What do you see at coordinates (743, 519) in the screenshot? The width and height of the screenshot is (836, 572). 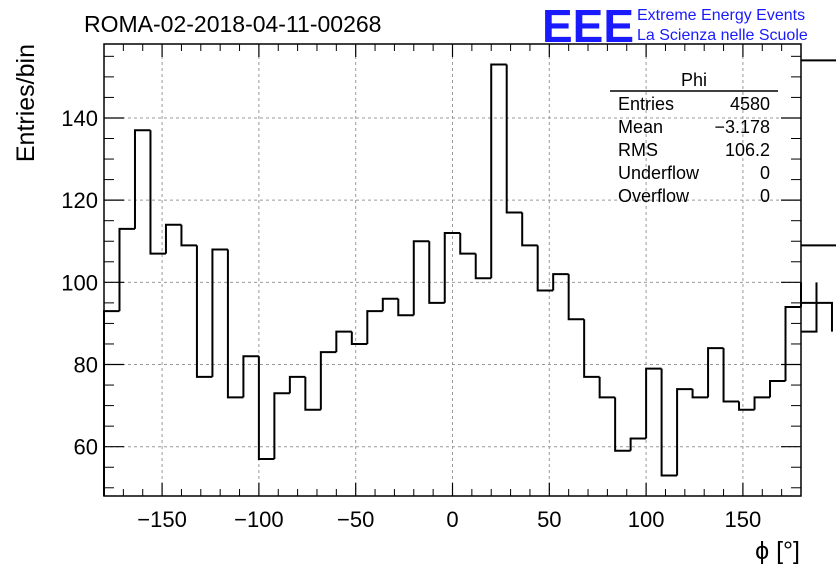 I see `x-tick-label: 150` at bounding box center [743, 519].